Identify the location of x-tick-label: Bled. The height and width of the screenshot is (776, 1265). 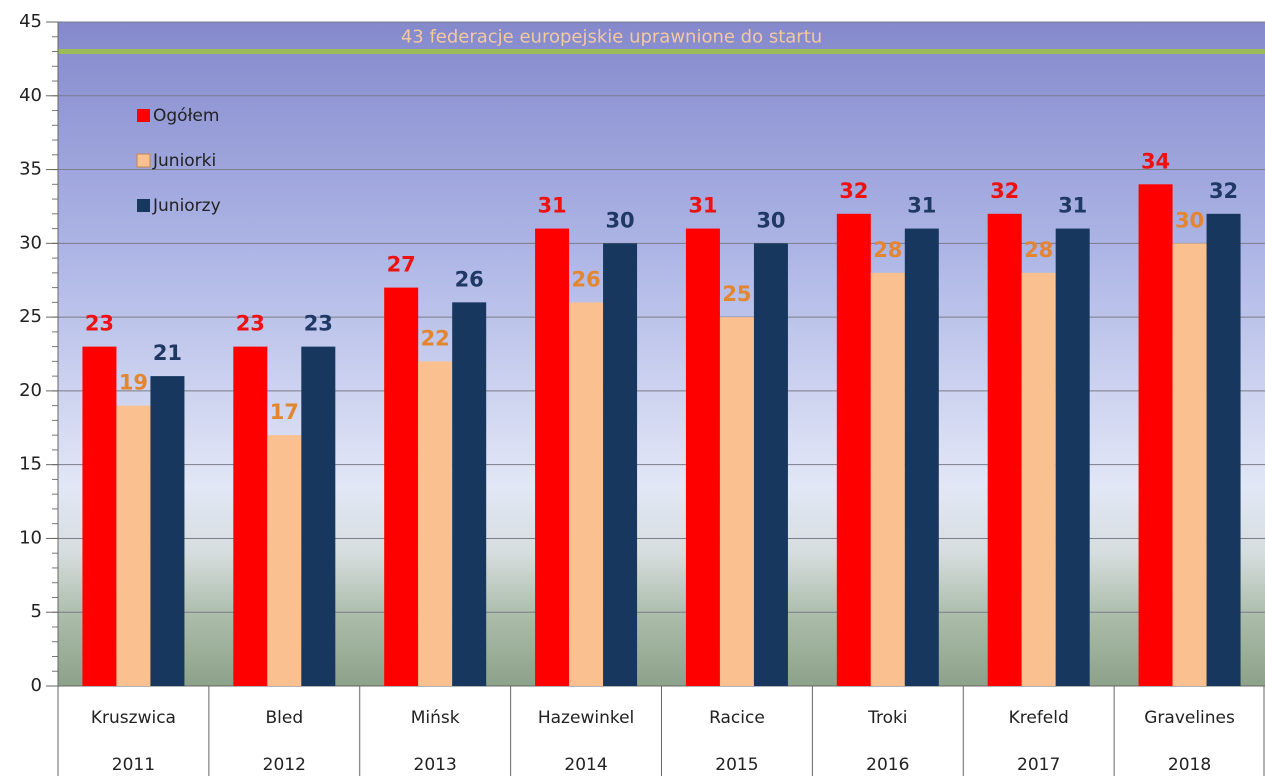
(284, 718).